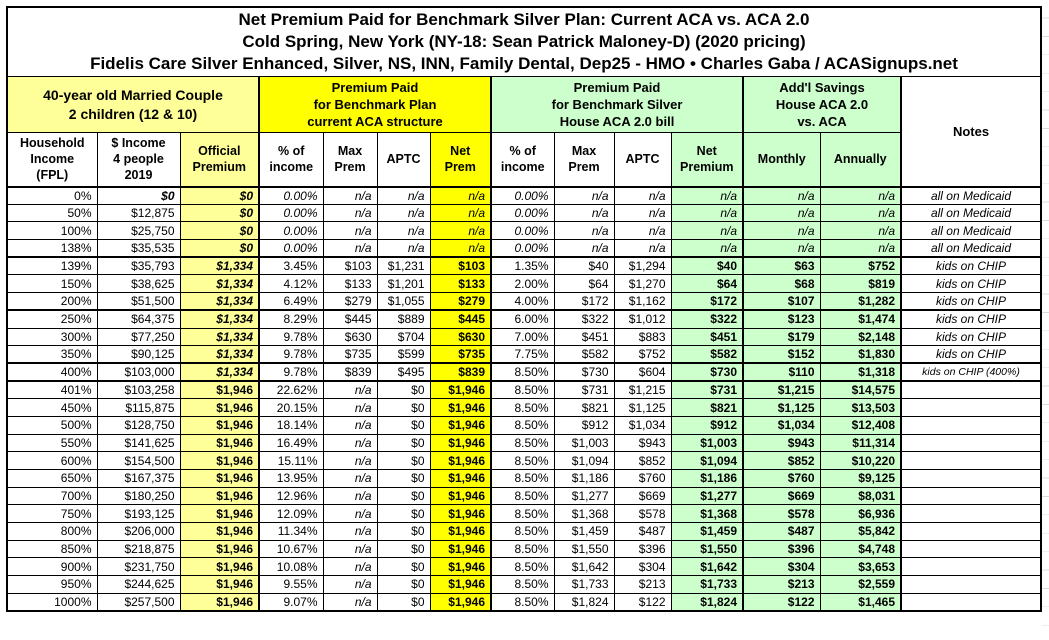 This screenshot has height=640, width=1049. Describe the element at coordinates (138, 549) in the screenshot. I see `cell-income: $218,875` at that location.